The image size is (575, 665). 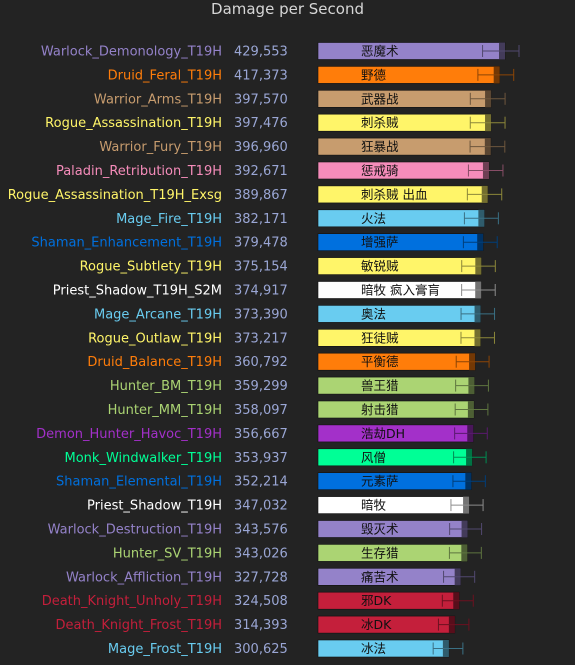 I want to click on bar-row: Mage_Arcane_T19H 373,390 奥法, so click(x=295, y=314).